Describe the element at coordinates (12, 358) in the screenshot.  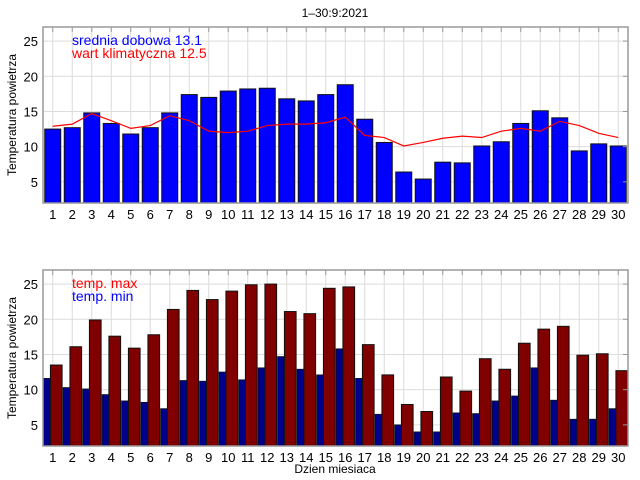
I see `bottom-y-axis-label: Temperatura powietrza` at that location.